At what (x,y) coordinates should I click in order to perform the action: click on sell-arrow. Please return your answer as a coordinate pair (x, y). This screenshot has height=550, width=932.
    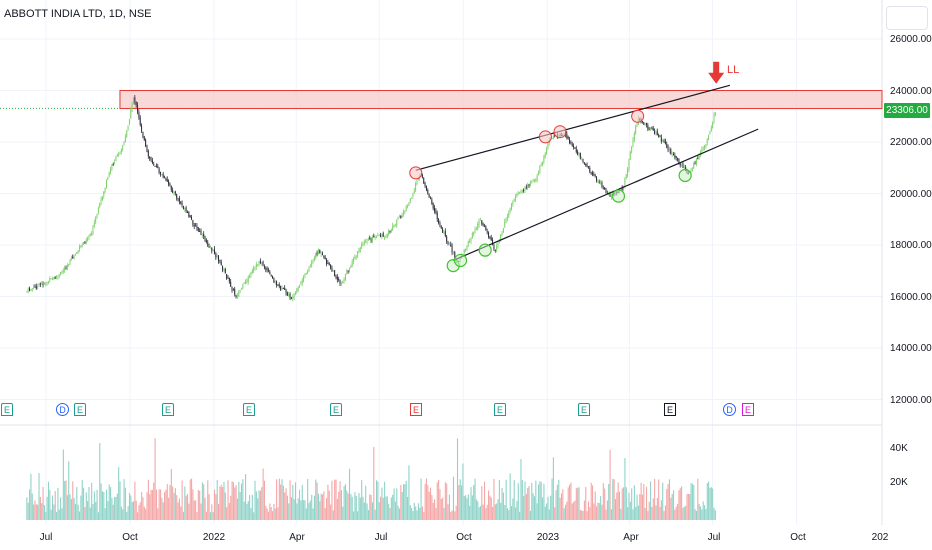
    Looking at the image, I should click on (716, 72).